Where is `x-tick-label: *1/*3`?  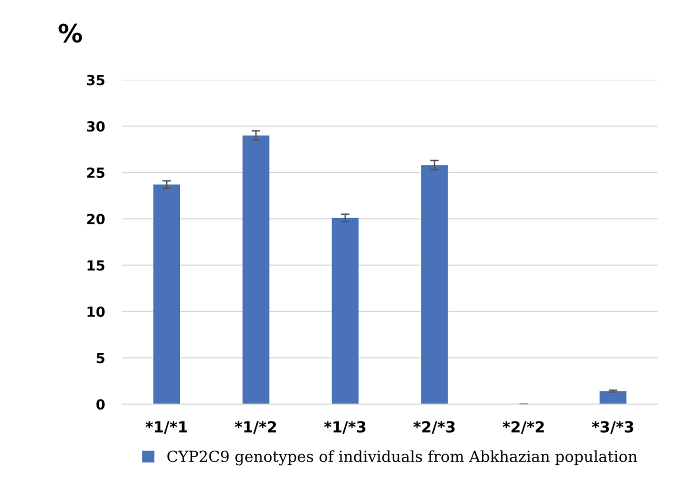
x-tick-label: *1/*3 is located at coordinates (345, 427).